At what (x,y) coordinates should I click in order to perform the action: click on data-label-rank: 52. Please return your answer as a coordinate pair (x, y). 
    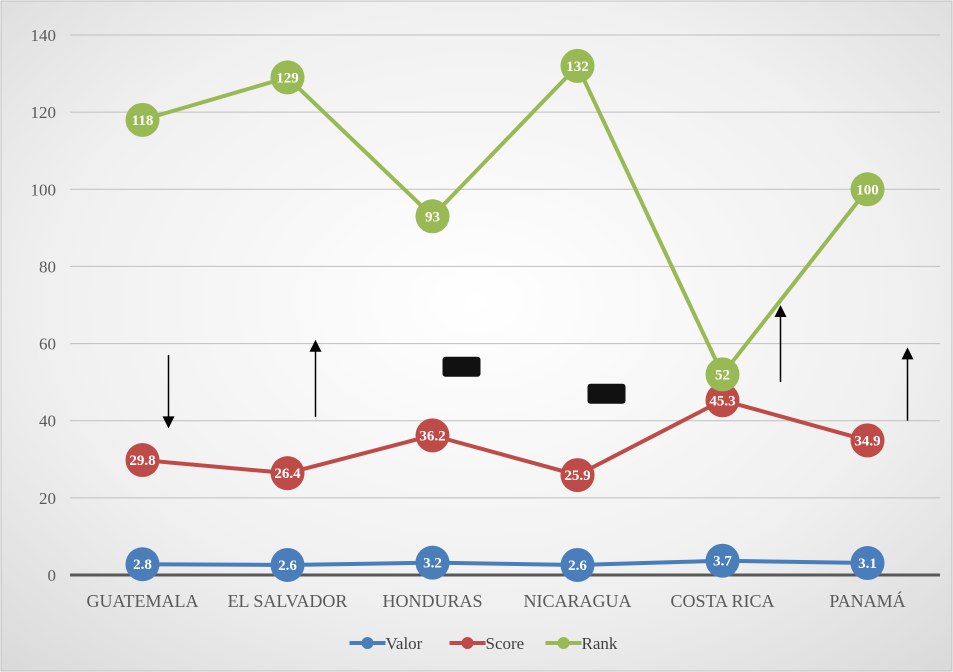
    Looking at the image, I should click on (722, 375).